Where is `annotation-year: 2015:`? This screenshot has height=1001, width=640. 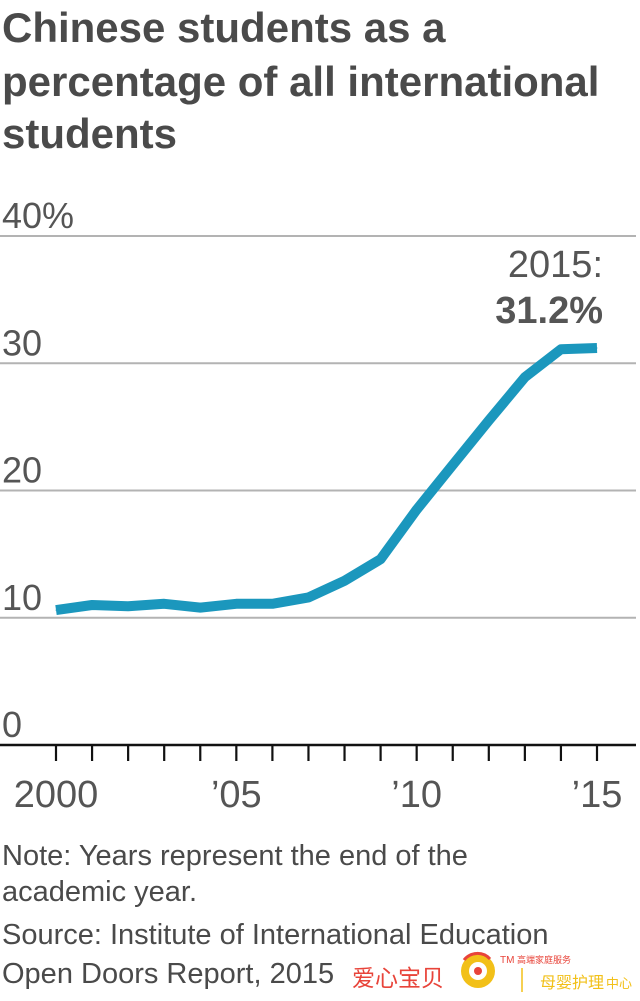 annotation-year: 2015: is located at coordinates (555, 265).